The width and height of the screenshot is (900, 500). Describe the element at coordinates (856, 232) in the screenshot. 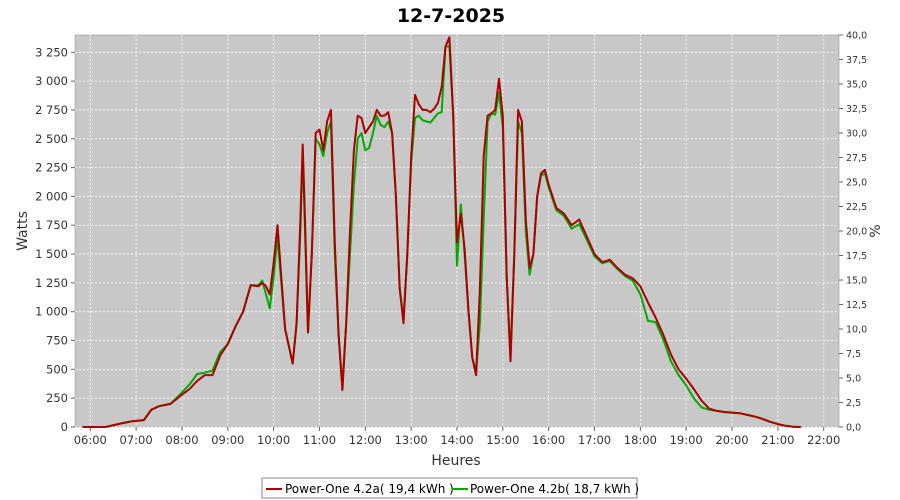

I see `y-right-tick-label: 20,0` at that location.